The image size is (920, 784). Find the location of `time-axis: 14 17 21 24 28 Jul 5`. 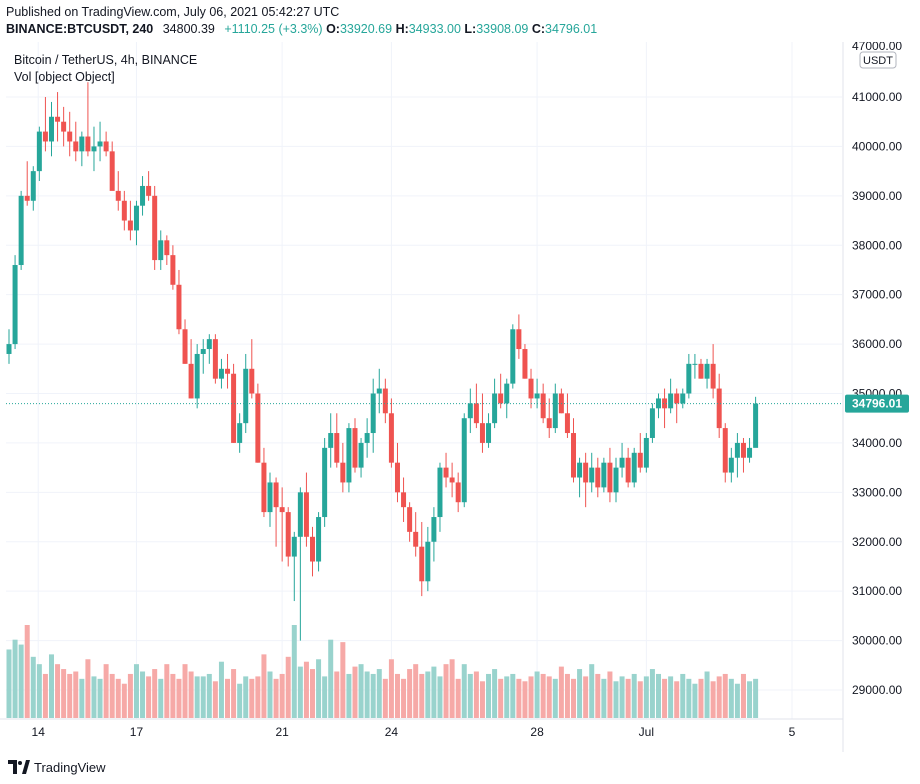

time-axis: 14 17 21 24 28 Jul 5 is located at coordinates (421, 728).